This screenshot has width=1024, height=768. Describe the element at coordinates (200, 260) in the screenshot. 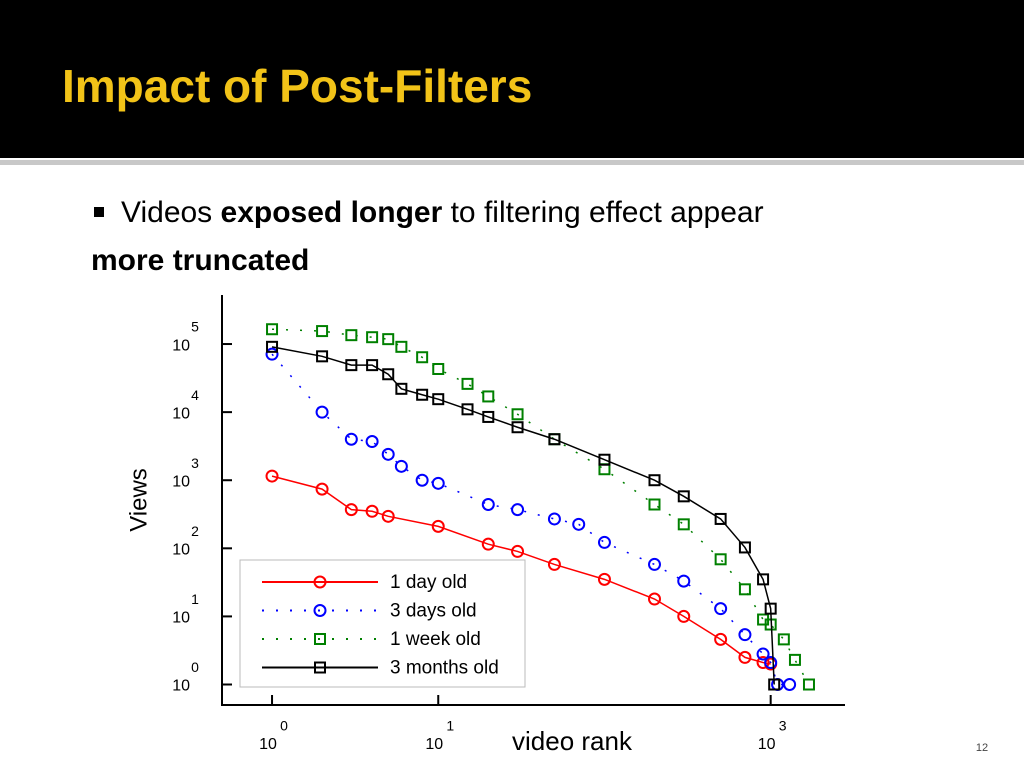

I see `bullet-run: more truncated` at that location.